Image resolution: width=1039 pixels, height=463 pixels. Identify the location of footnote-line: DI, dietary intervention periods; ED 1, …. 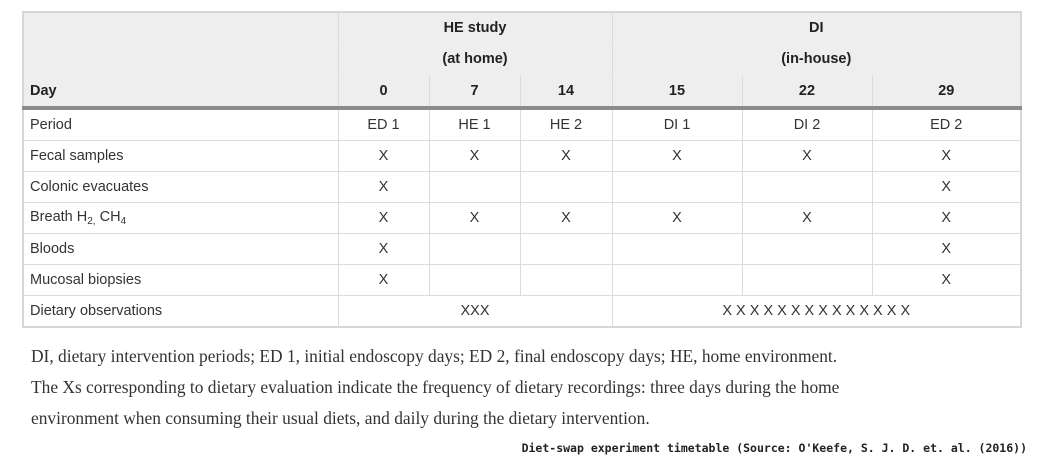
(434, 356).